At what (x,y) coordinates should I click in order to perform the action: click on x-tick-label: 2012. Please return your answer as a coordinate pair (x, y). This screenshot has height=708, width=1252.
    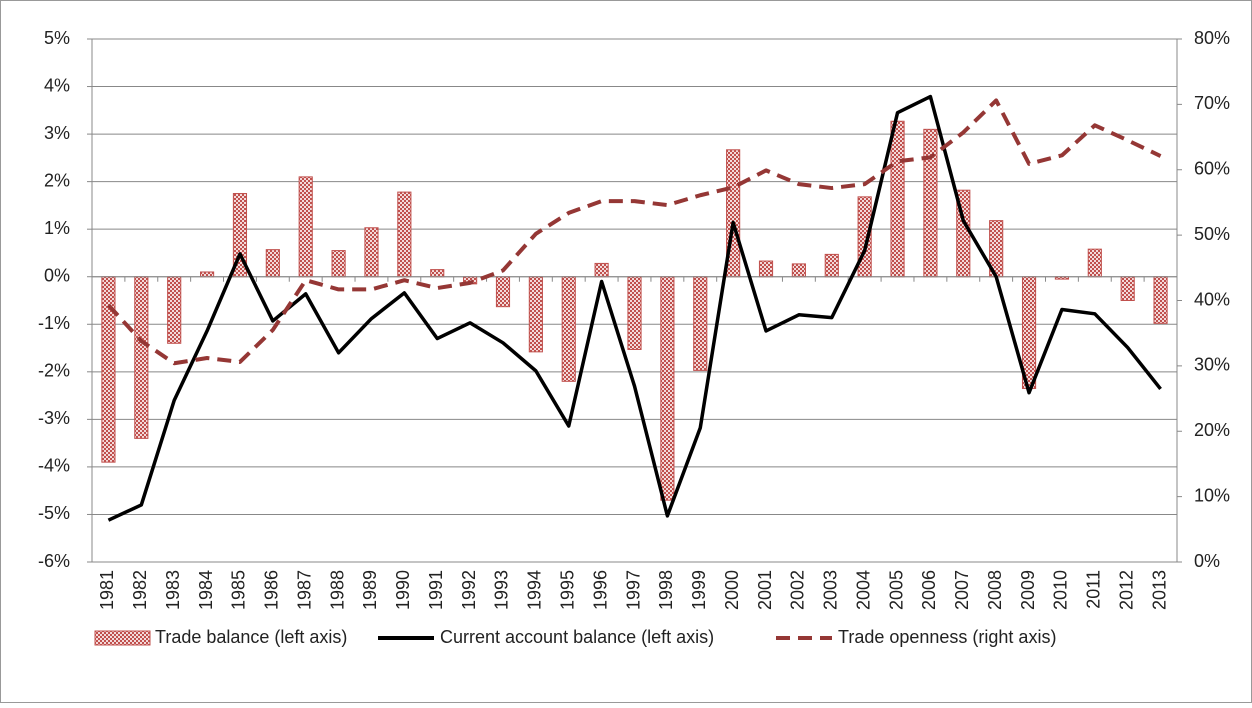
    Looking at the image, I should click on (1126, 590).